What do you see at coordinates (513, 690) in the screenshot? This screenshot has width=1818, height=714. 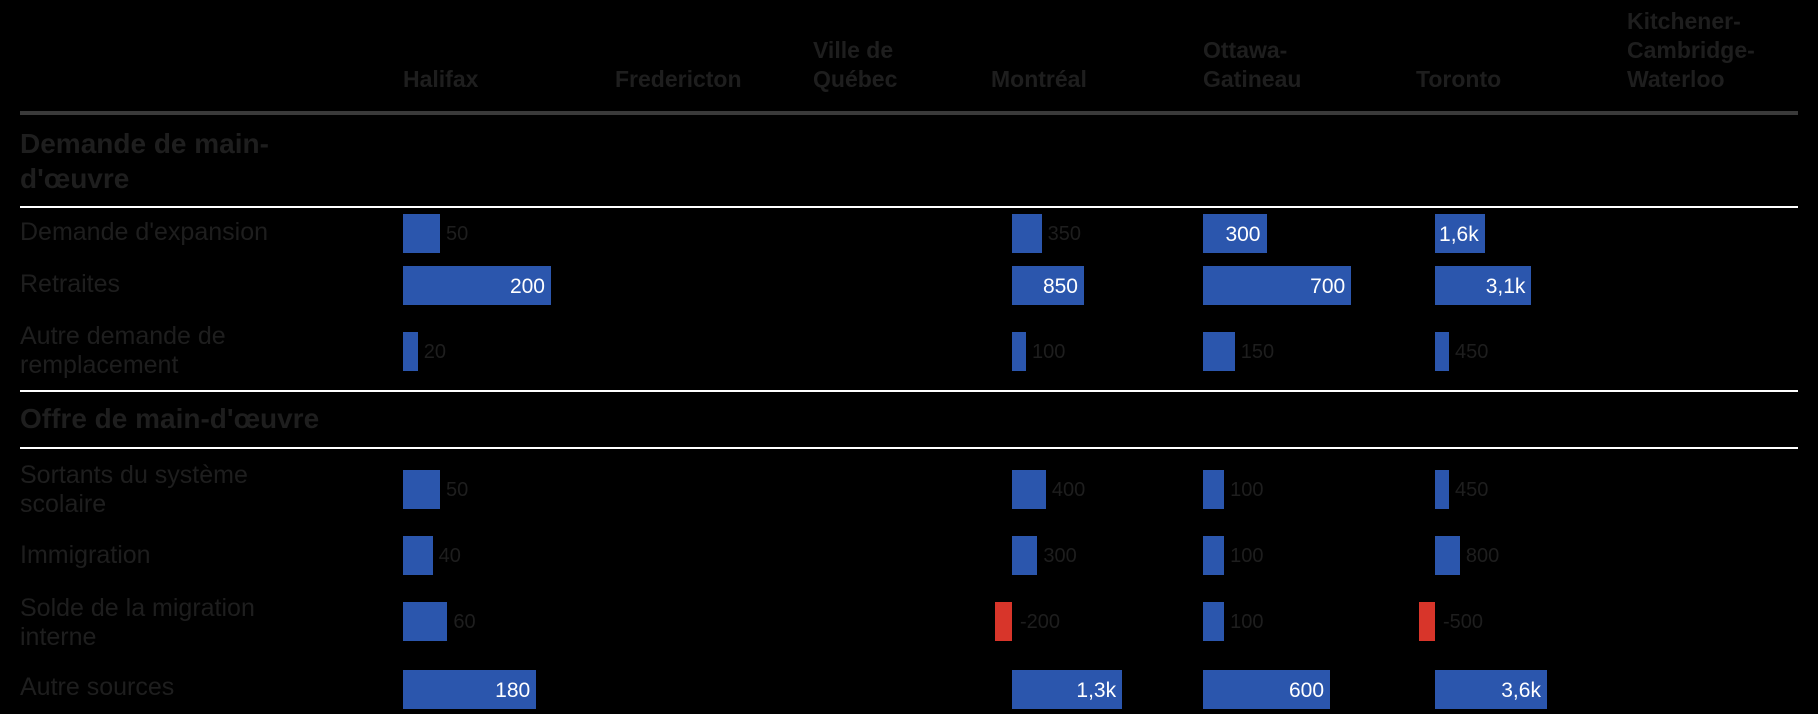 I see `data-label: 180` at bounding box center [513, 690].